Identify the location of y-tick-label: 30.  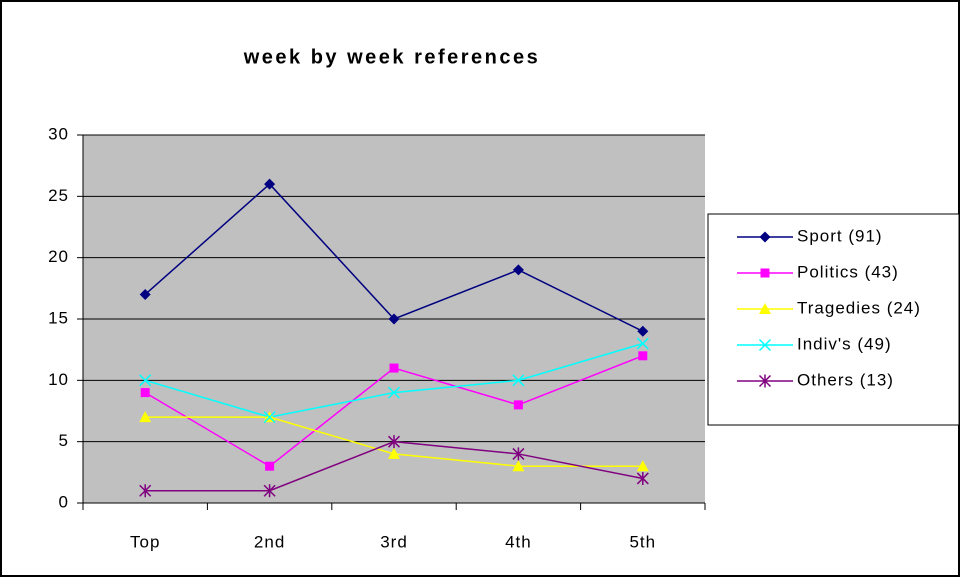
(58, 133).